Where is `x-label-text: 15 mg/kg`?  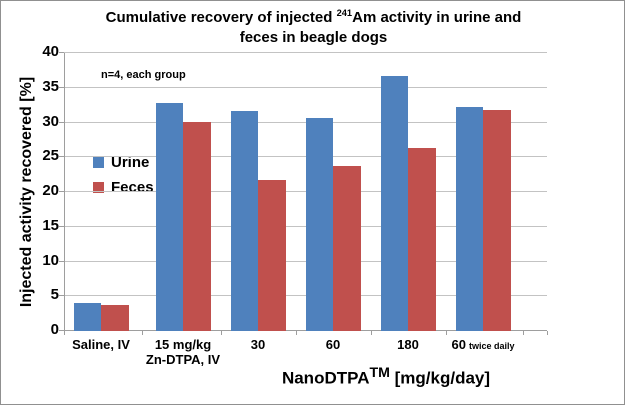
x-label-text: 15 mg/kg is located at coordinates (183, 344).